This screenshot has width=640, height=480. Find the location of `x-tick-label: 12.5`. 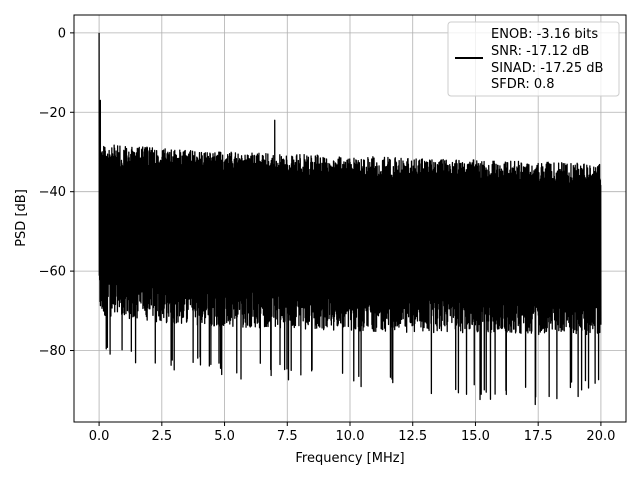

x-tick-label: 12.5 is located at coordinates (412, 436).